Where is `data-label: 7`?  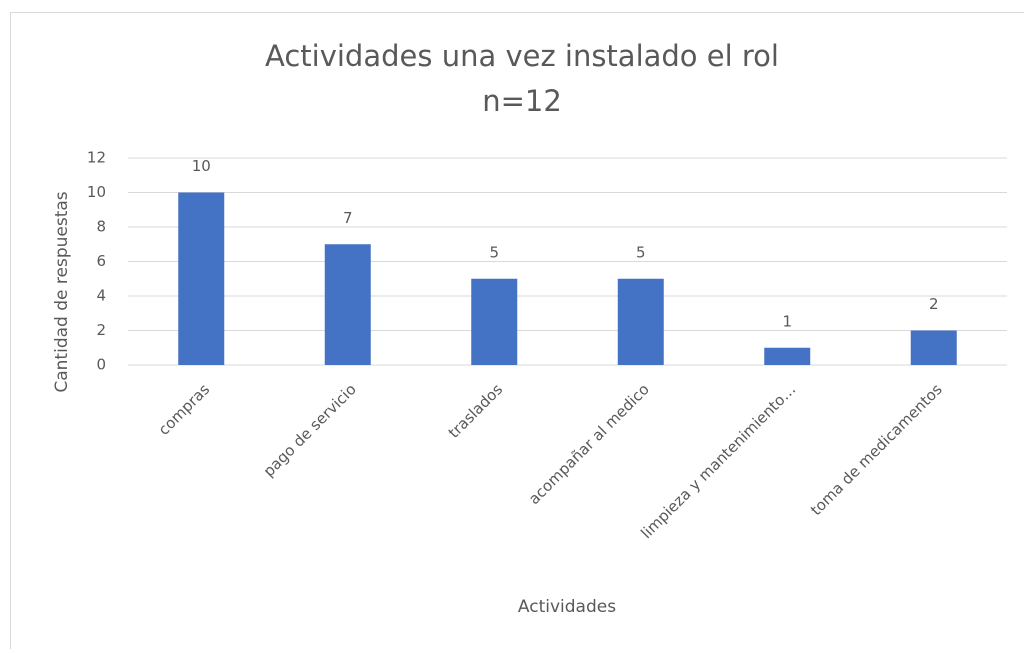
data-label: 7 is located at coordinates (348, 218).